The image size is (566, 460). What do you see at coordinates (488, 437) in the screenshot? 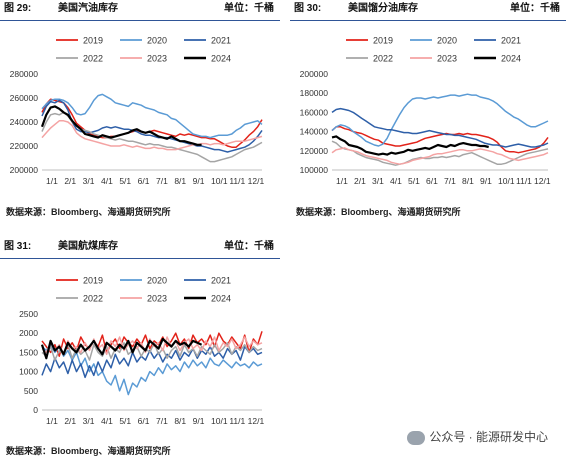
I see `watermark-text: 公众号 · 能源研发中心` at bounding box center [488, 437].